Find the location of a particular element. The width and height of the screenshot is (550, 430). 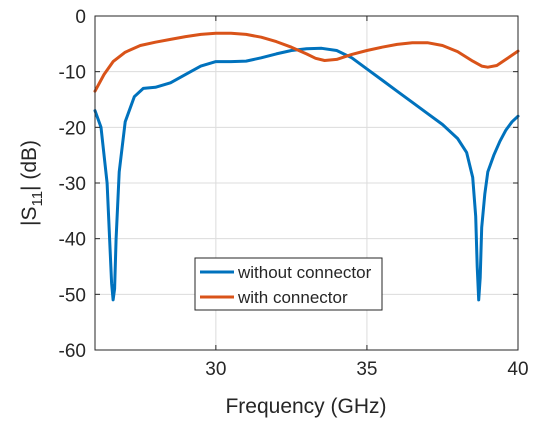

legend: without connector with connector is located at coordinates (288, 284).